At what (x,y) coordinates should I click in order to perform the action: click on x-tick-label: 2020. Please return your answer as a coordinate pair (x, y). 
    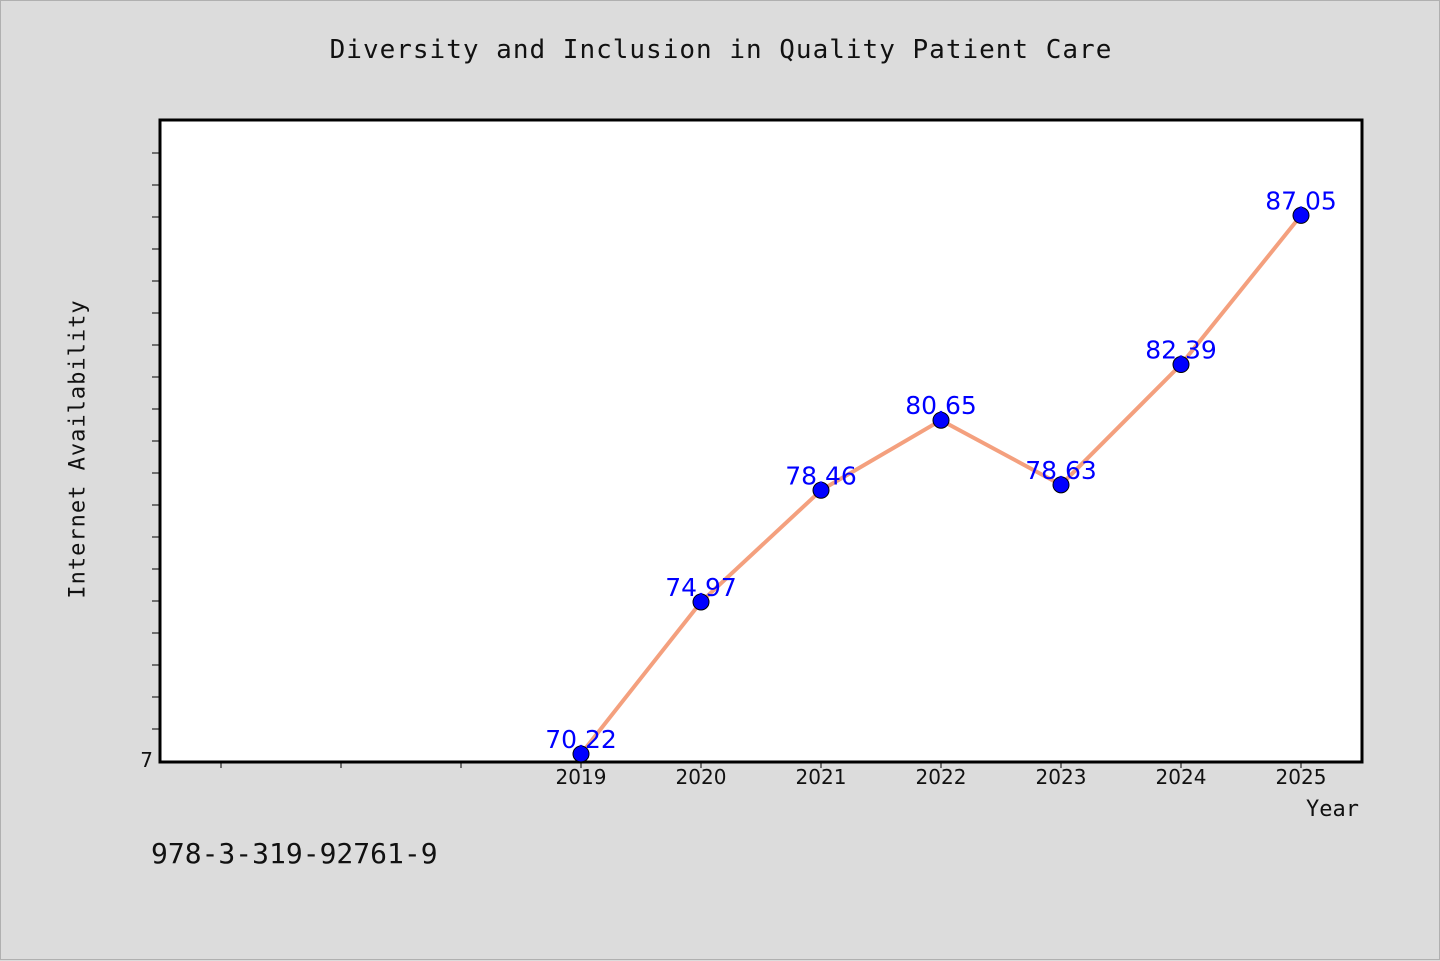
    Looking at the image, I should click on (701, 777).